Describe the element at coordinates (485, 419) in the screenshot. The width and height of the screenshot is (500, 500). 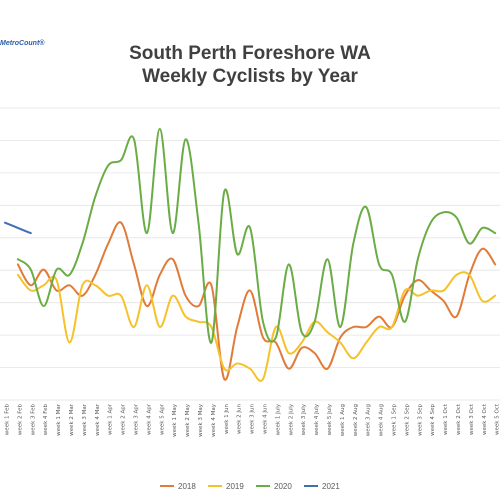
I see `x-tick-label: week 4 Oct` at that location.